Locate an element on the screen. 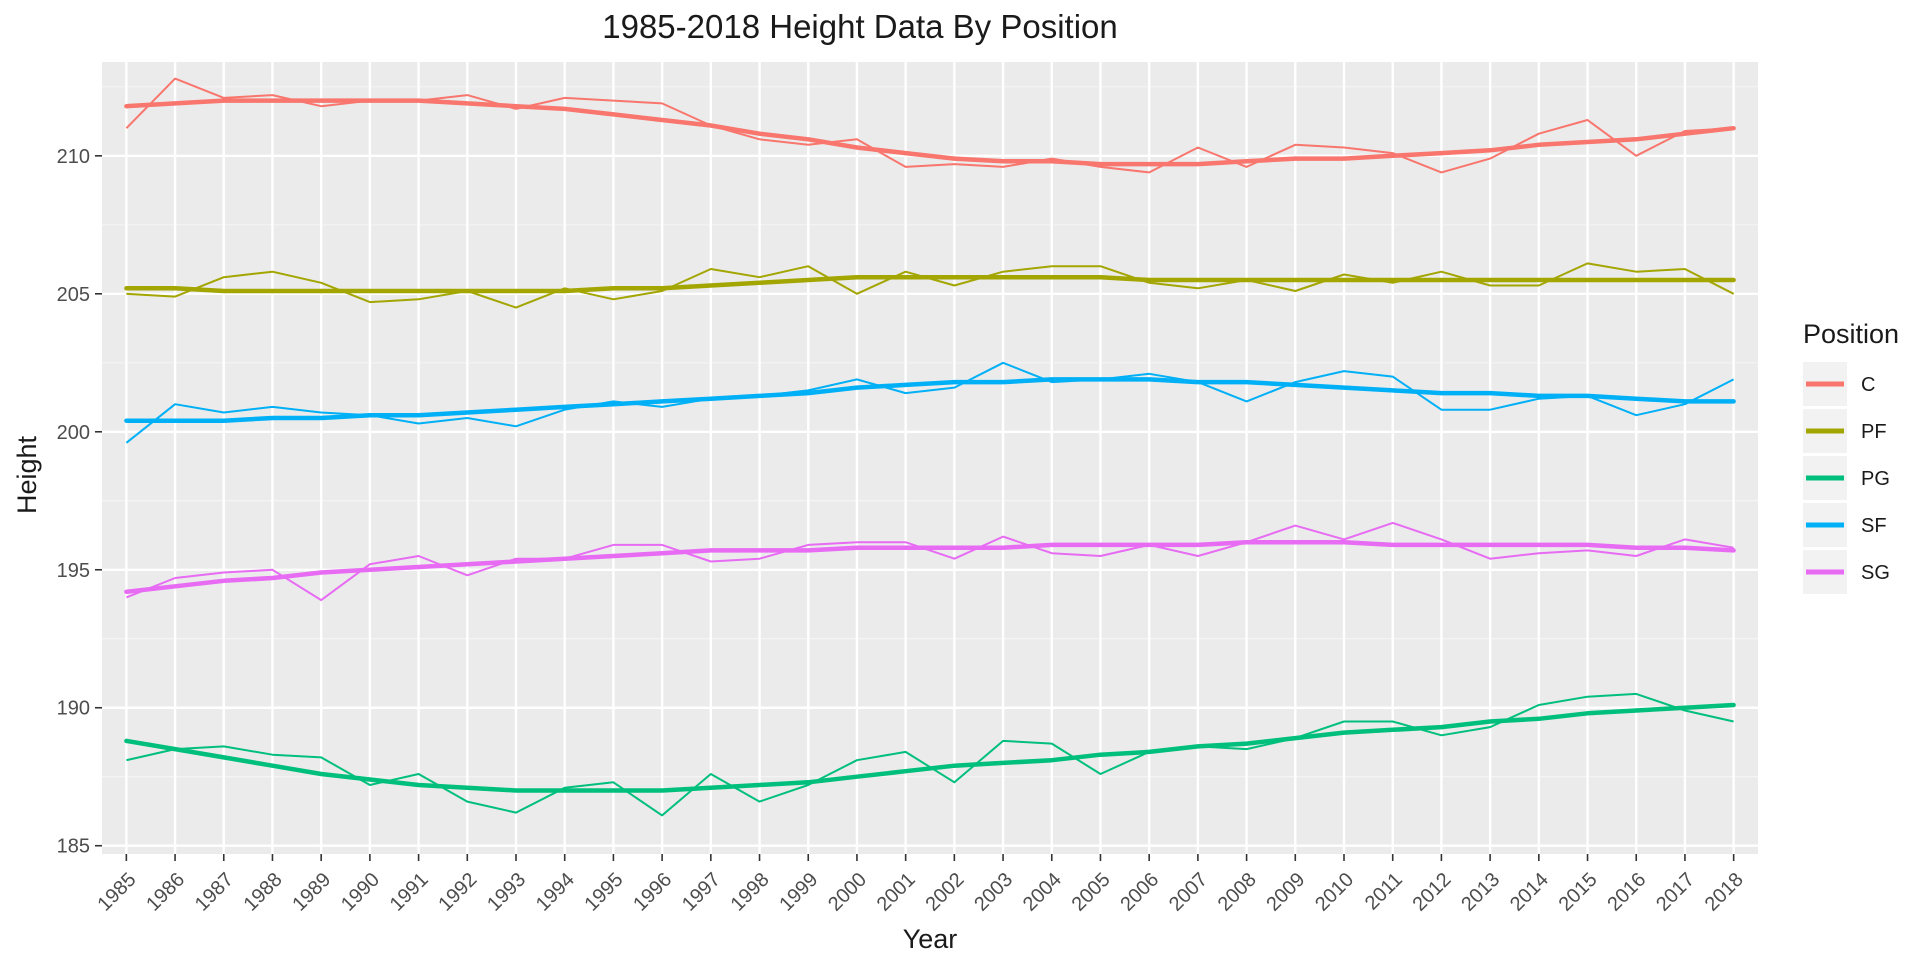 The width and height of the screenshot is (1920, 960). x-tick-label: 2010 is located at coordinates (1334, 892).